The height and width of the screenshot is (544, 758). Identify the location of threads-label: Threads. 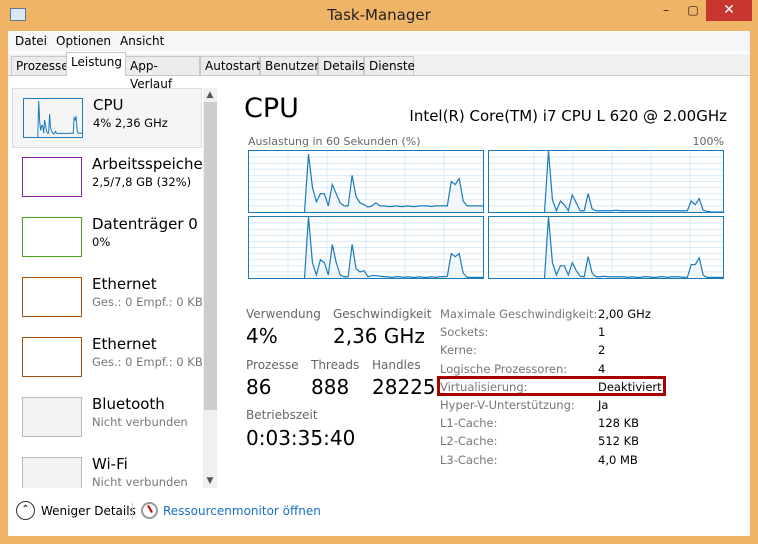
(335, 365).